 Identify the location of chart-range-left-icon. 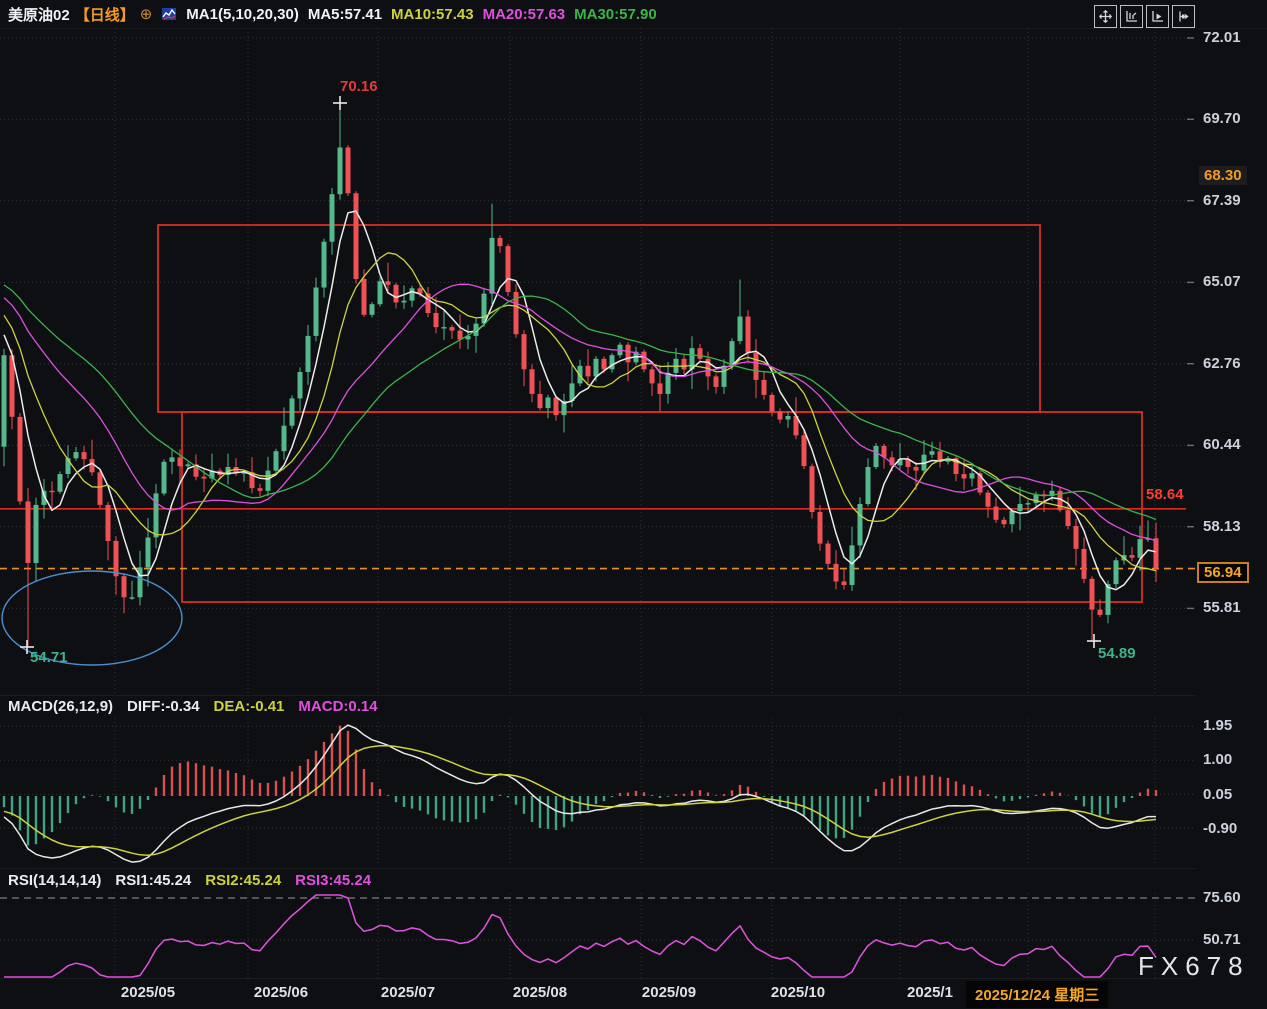
(1131, 16).